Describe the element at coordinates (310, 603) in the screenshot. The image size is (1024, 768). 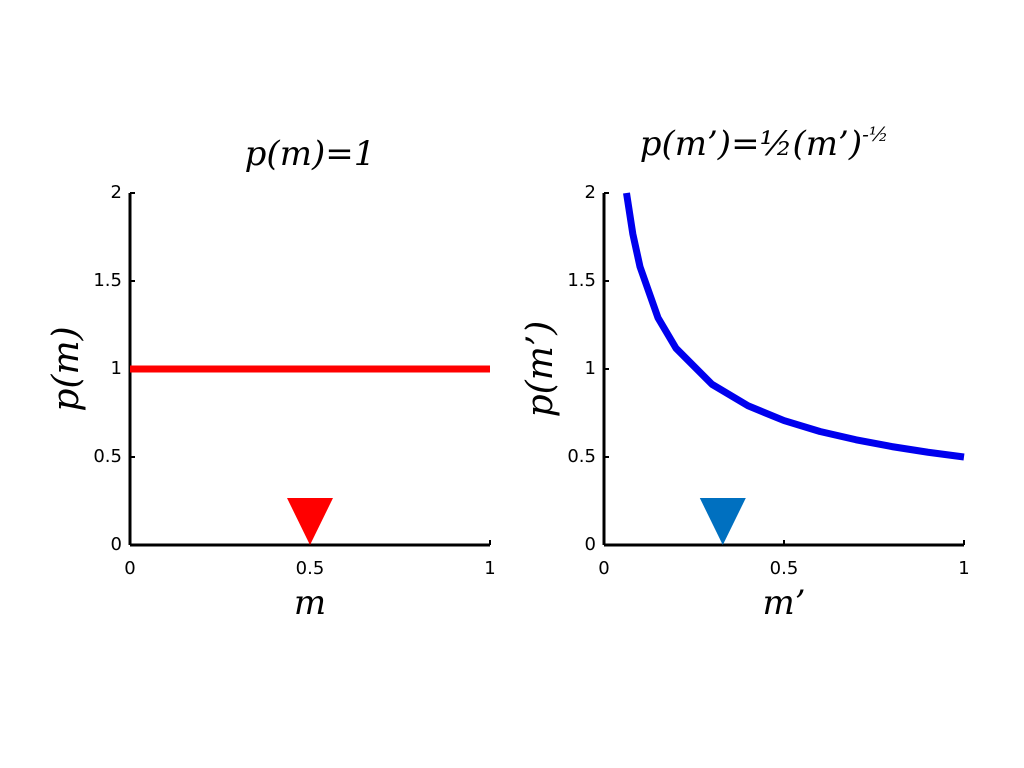
I see `x-axis-label: m` at that location.